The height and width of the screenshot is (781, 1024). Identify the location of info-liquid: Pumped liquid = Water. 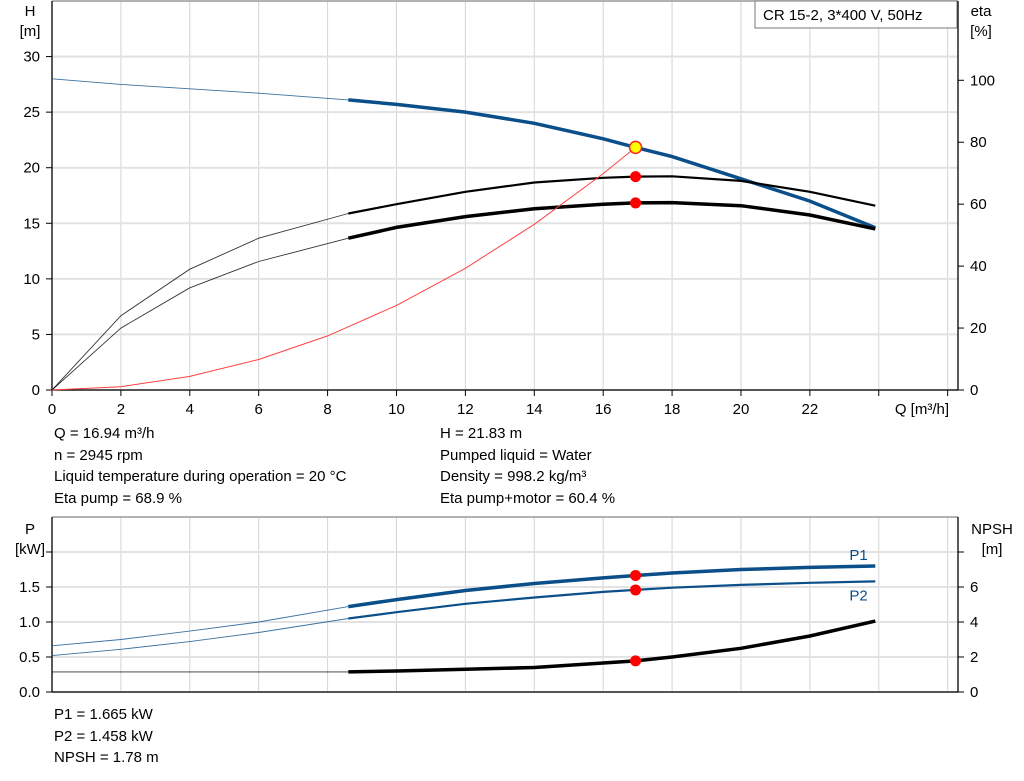
(516, 455).